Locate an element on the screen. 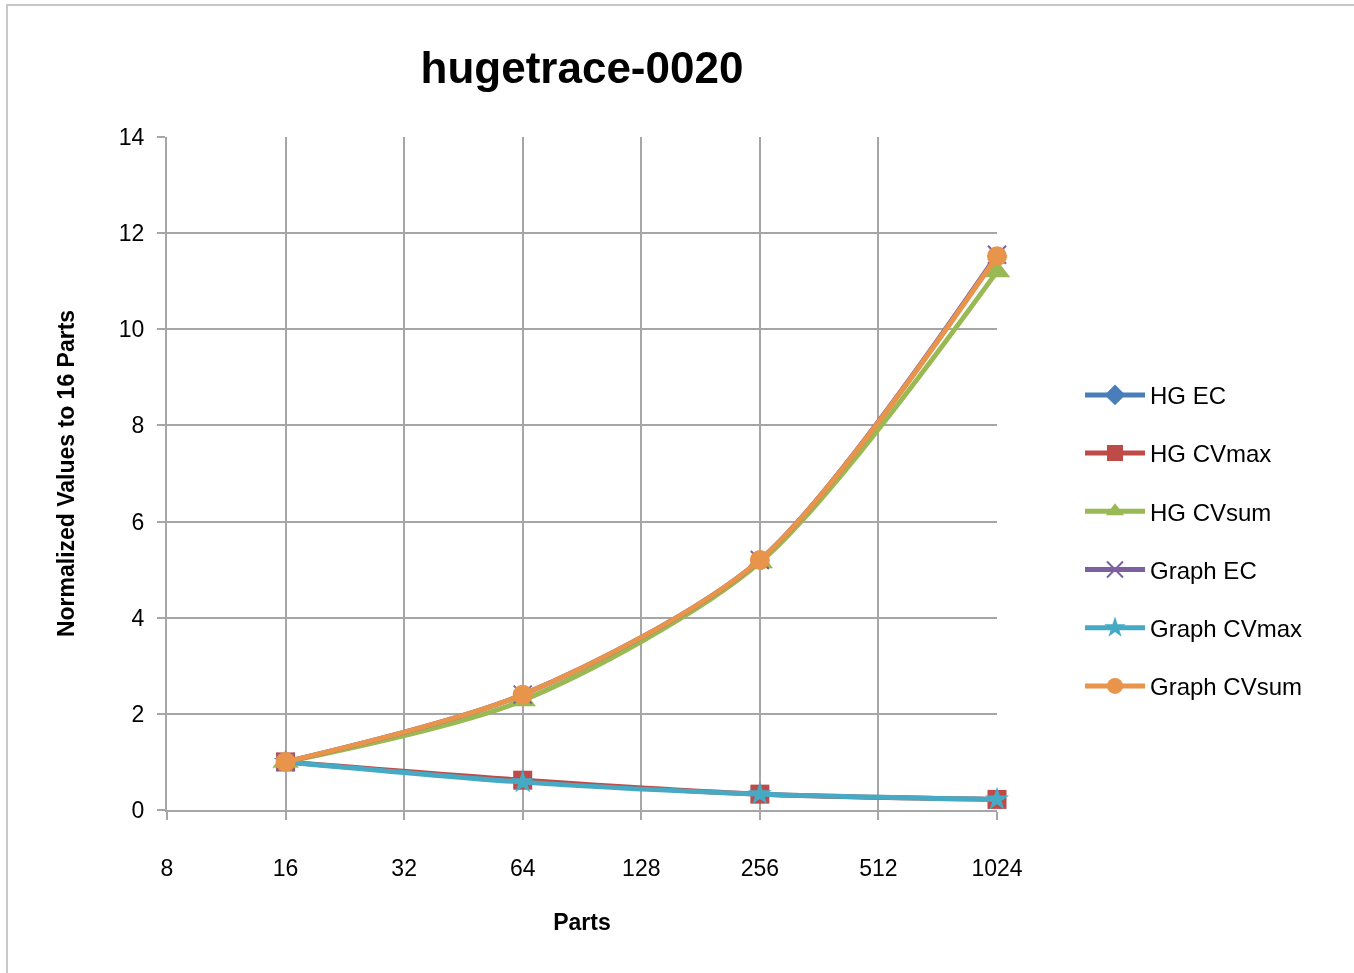 This screenshot has height=973, width=1354. y-tick-label: 14 is located at coordinates (131, 137).